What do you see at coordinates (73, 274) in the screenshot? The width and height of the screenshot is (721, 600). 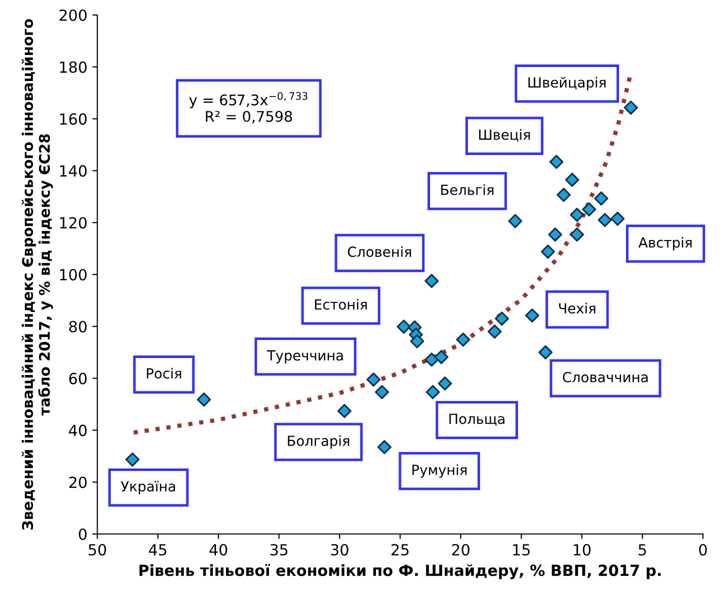 I see `y-tick-label: 100` at bounding box center [73, 274].